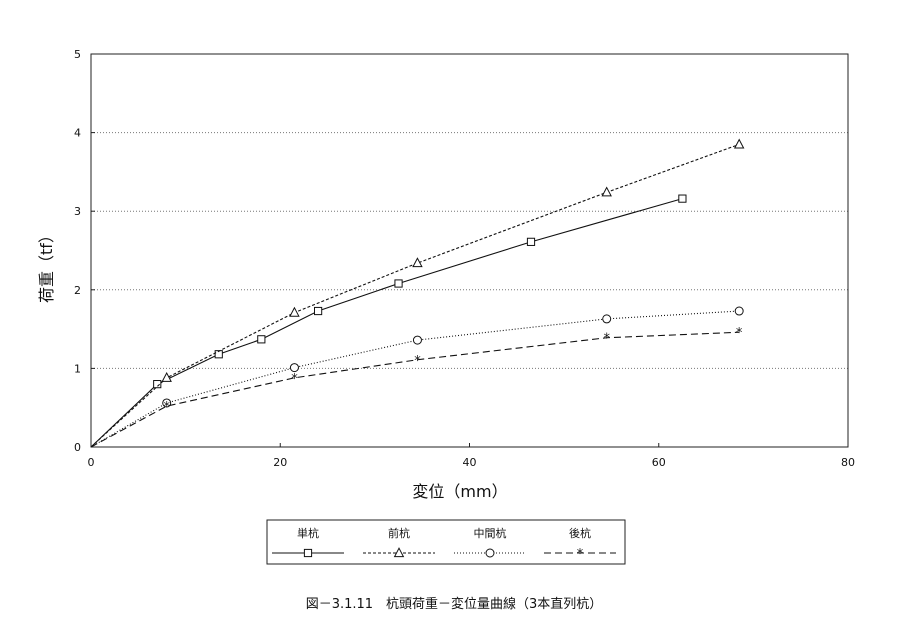 This screenshot has width=908, height=642. What do you see at coordinates (77, 290) in the screenshot?
I see `y-tick-label: 2` at bounding box center [77, 290].